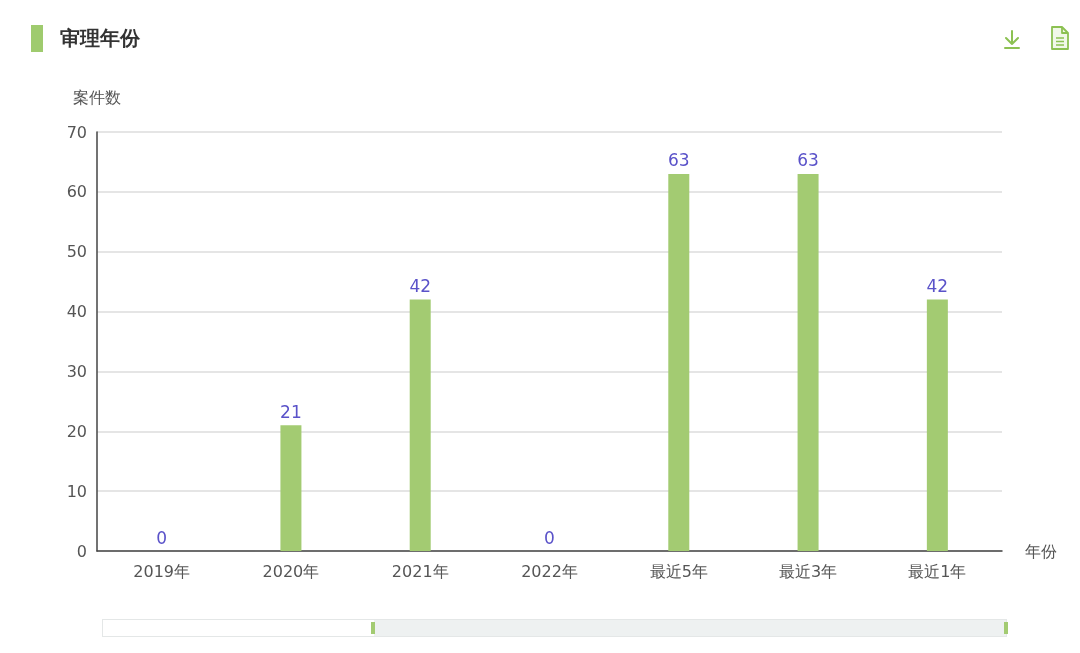  What do you see at coordinates (291, 571) in the screenshot?
I see `x-tick-label: 2020年` at bounding box center [291, 571].